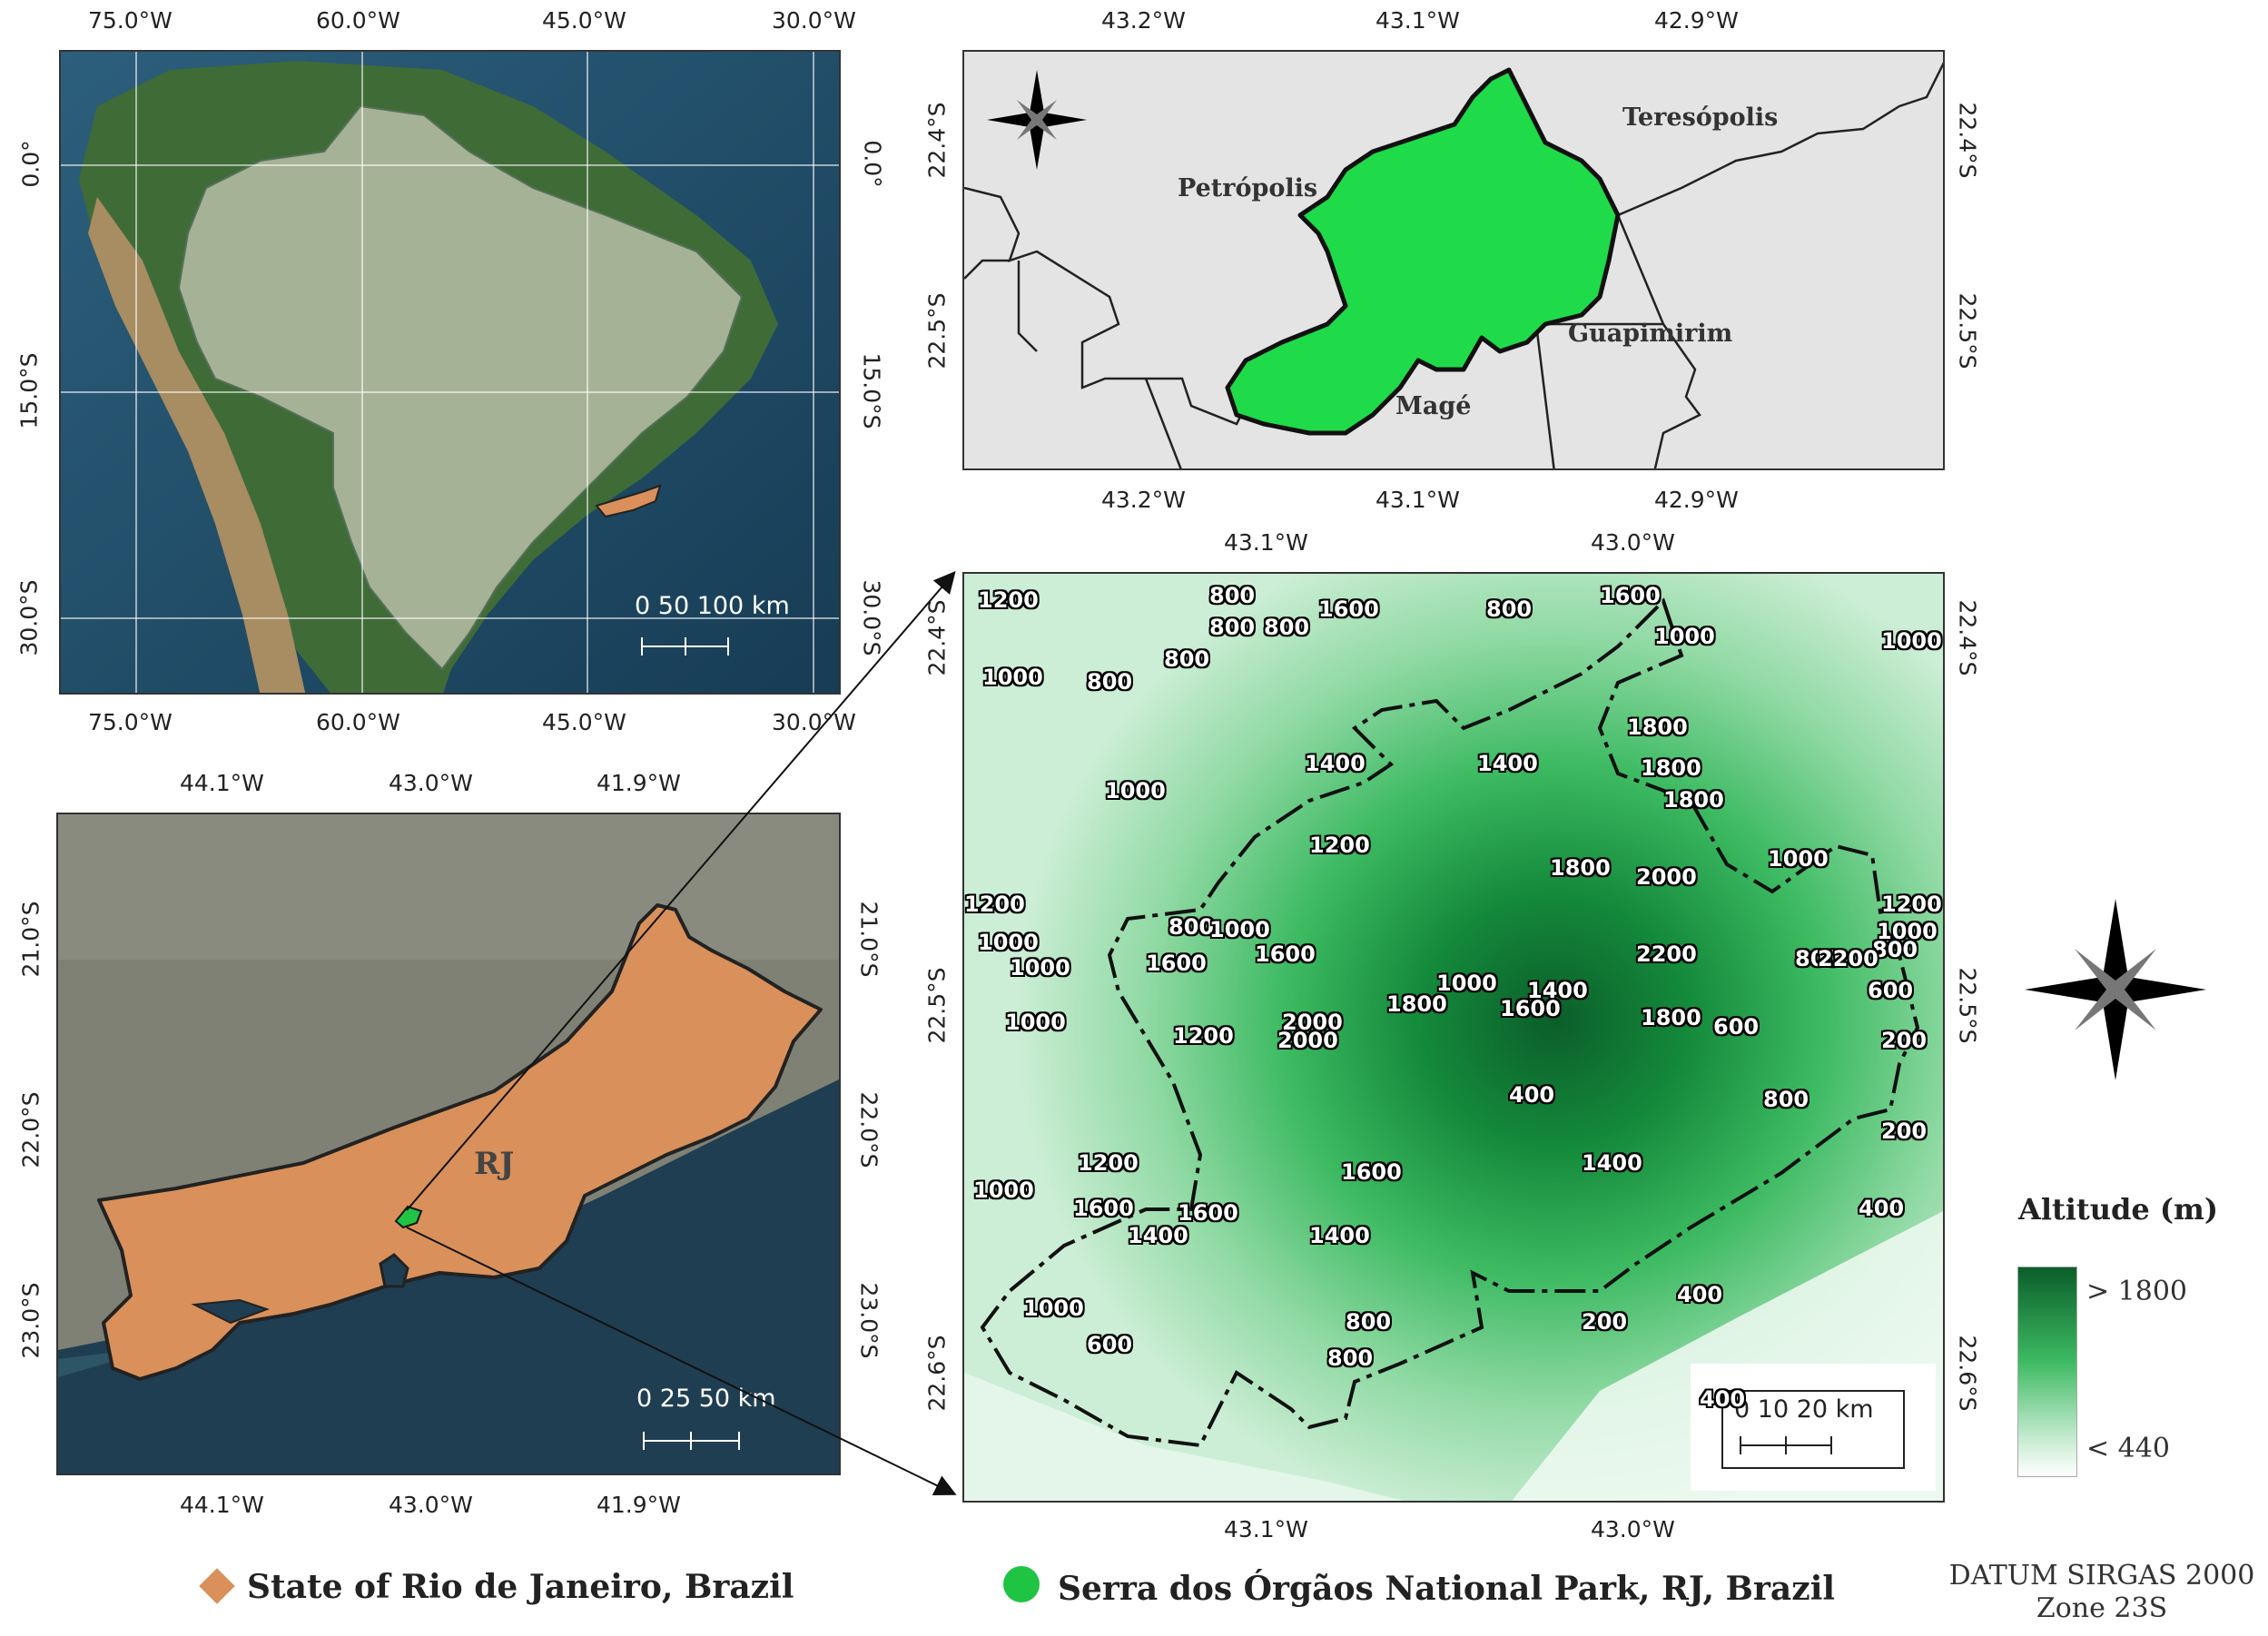 Image resolution: width=2268 pixels, height=1636 pixels. I want to click on municipal-map: Petrópolis Teresópolis Guapimirim Magé, so click(1453, 260).